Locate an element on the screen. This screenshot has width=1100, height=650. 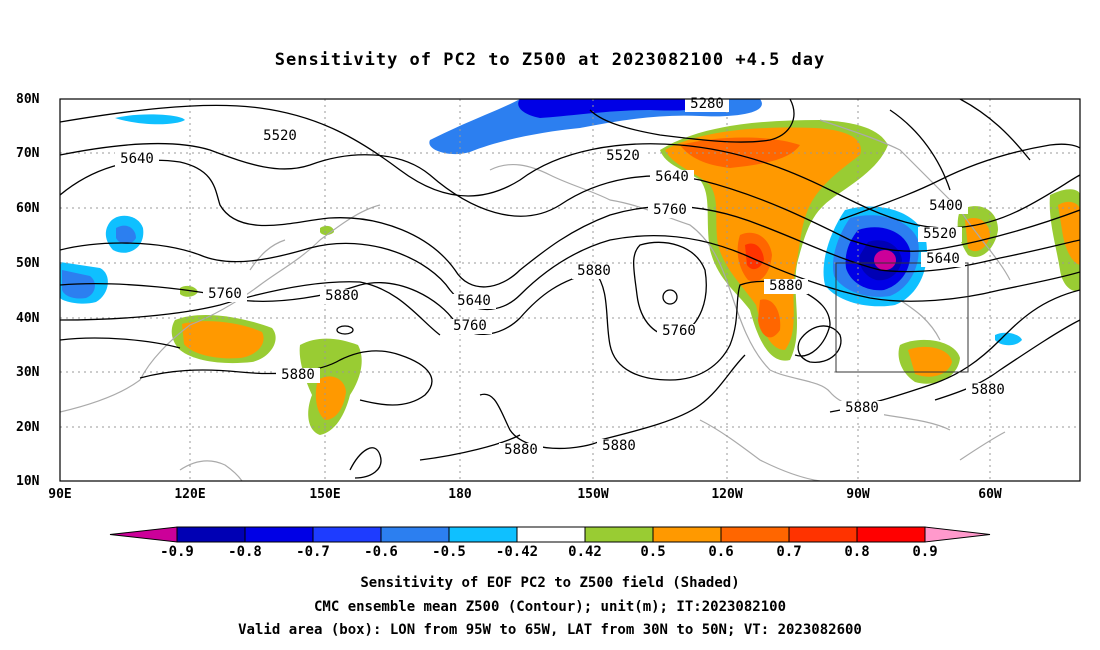
lat-label: 50N is located at coordinates (28, 263).